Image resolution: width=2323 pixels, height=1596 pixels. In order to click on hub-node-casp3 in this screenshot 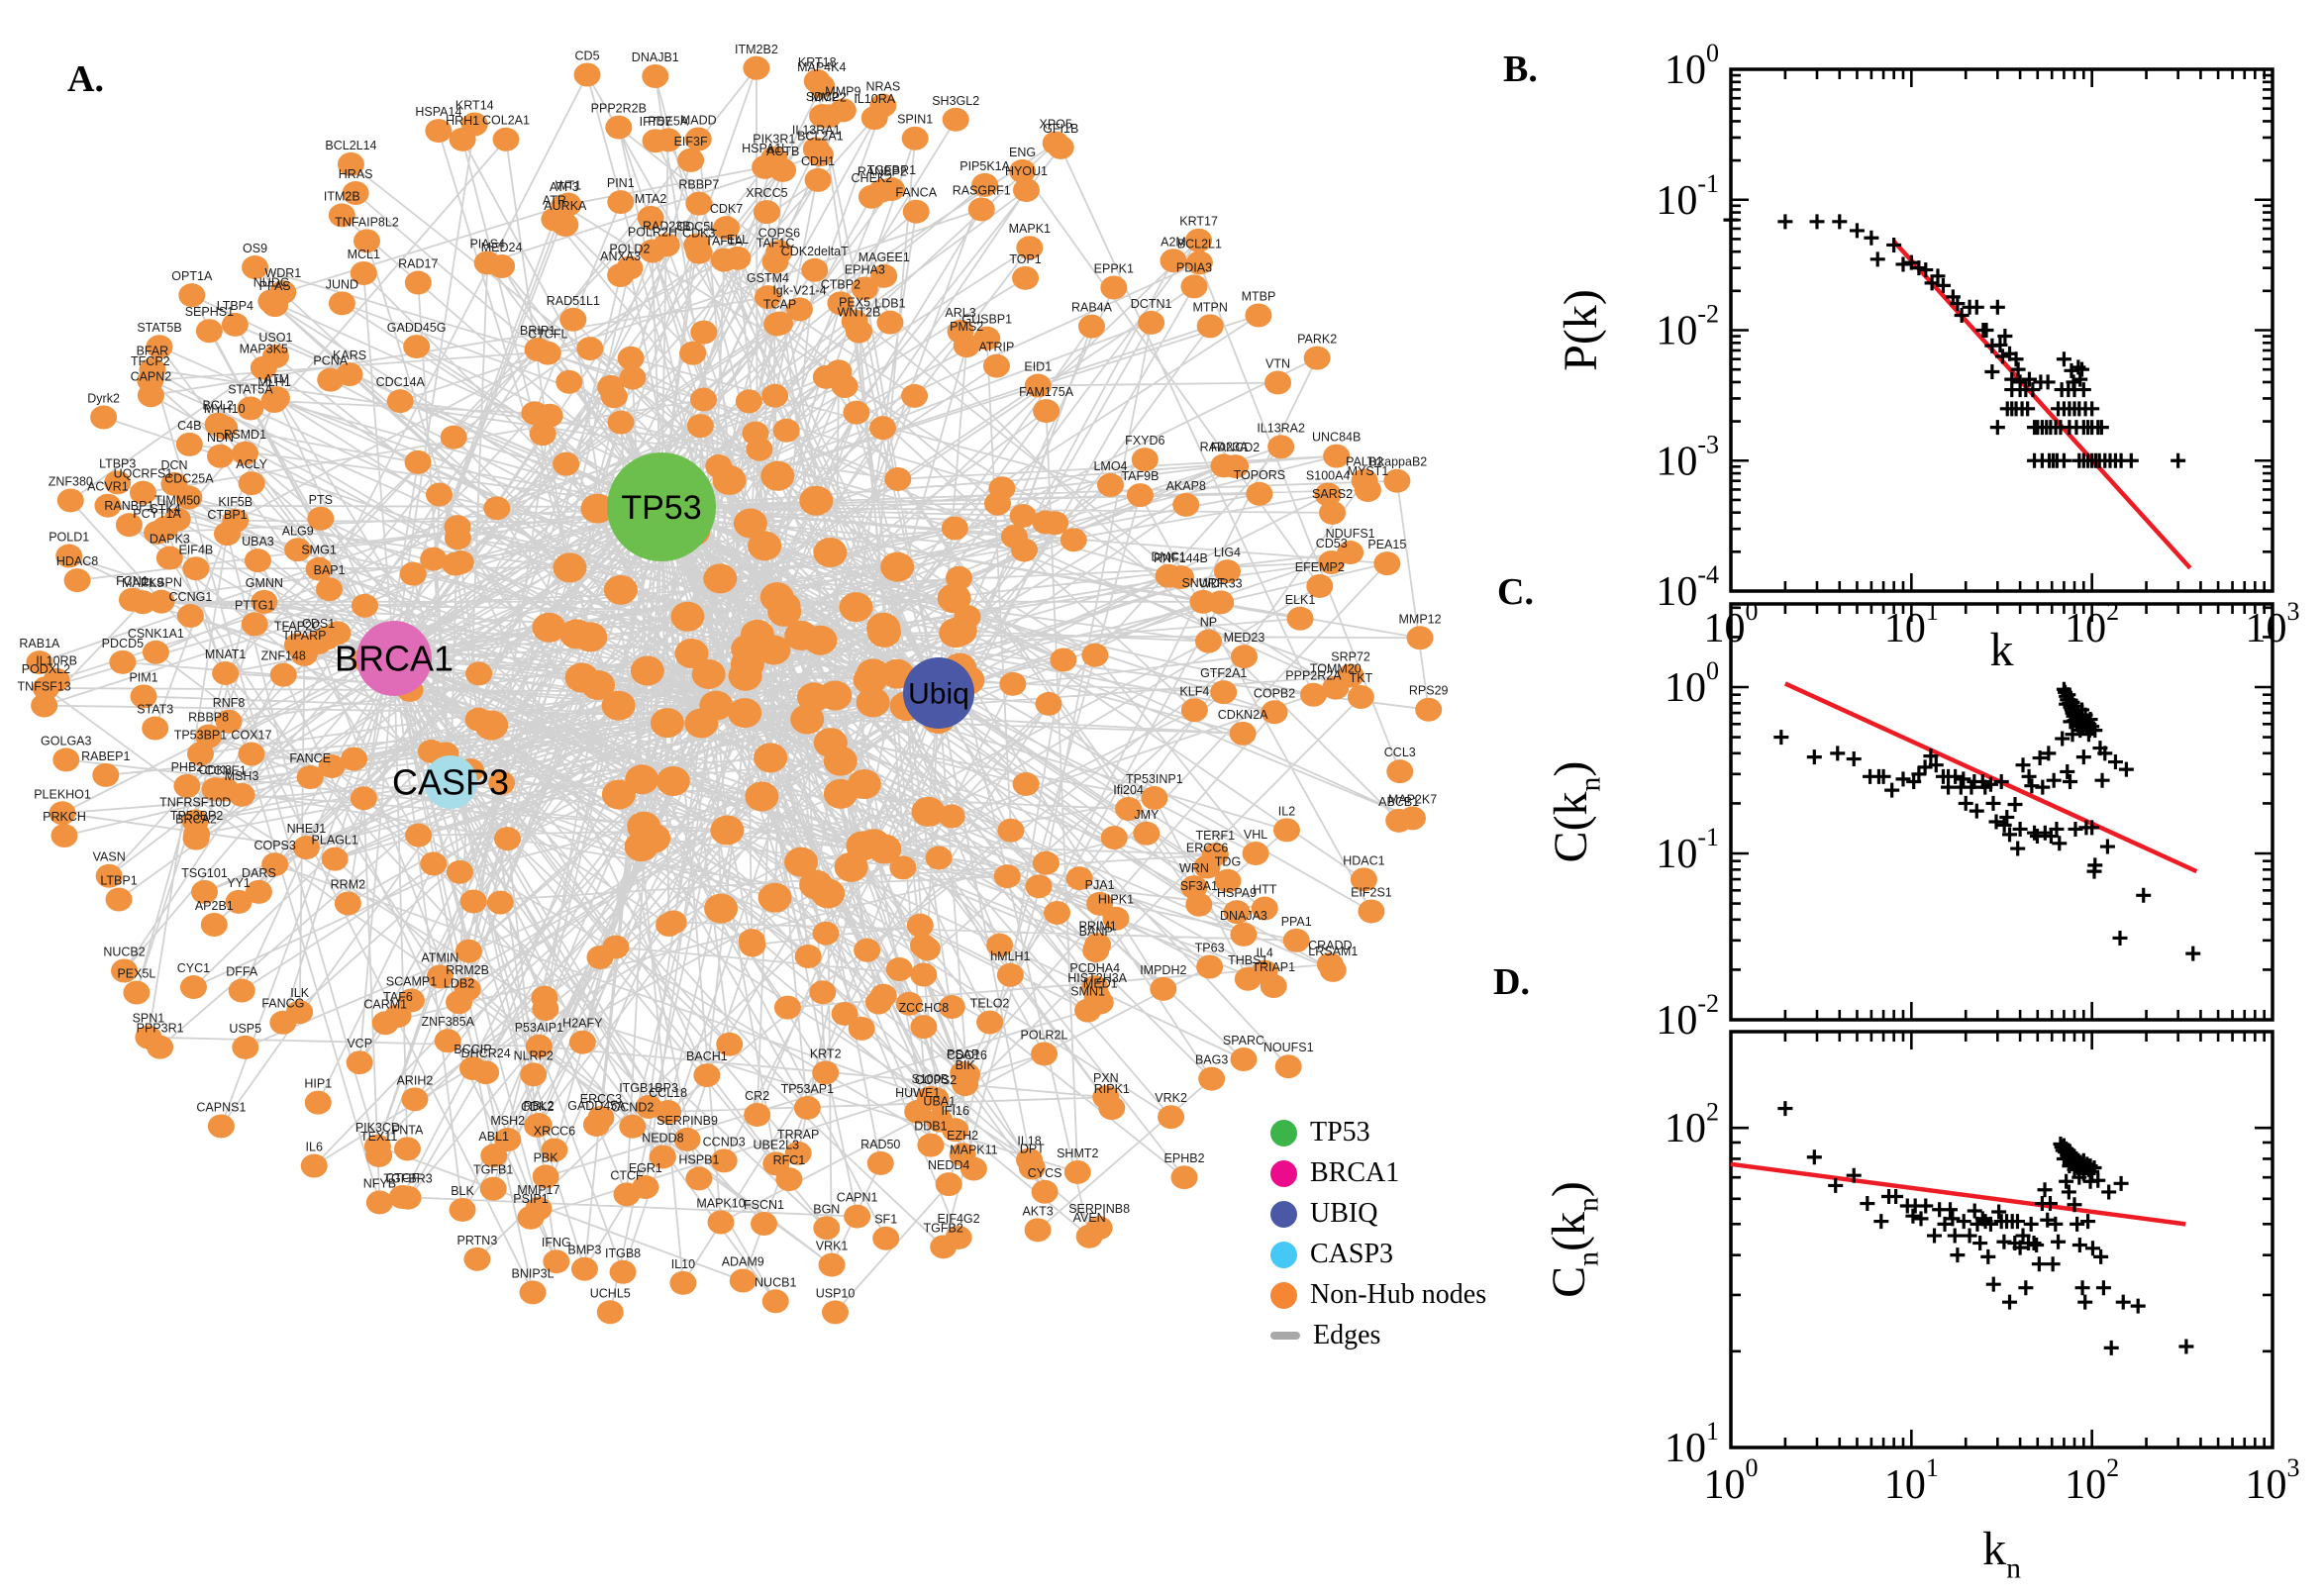, I will do `click(450, 782)`.